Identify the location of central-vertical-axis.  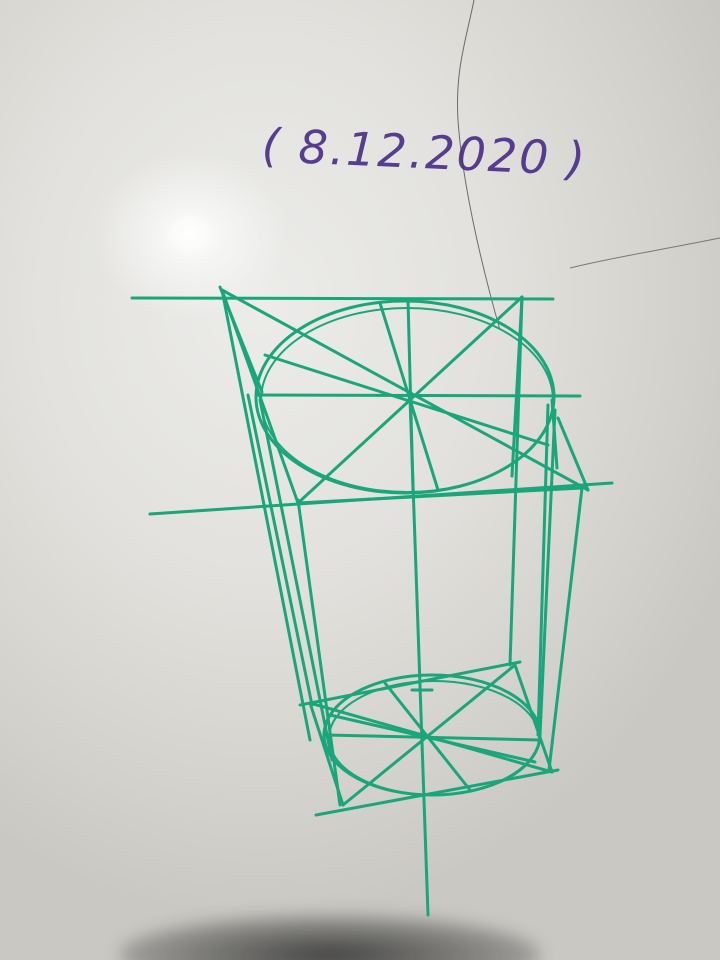
(419, 656).